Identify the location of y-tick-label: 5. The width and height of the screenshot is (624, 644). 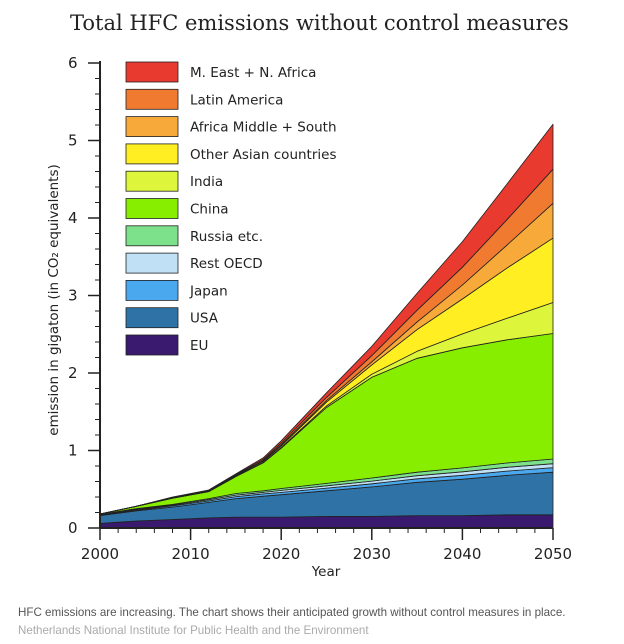
(73, 141).